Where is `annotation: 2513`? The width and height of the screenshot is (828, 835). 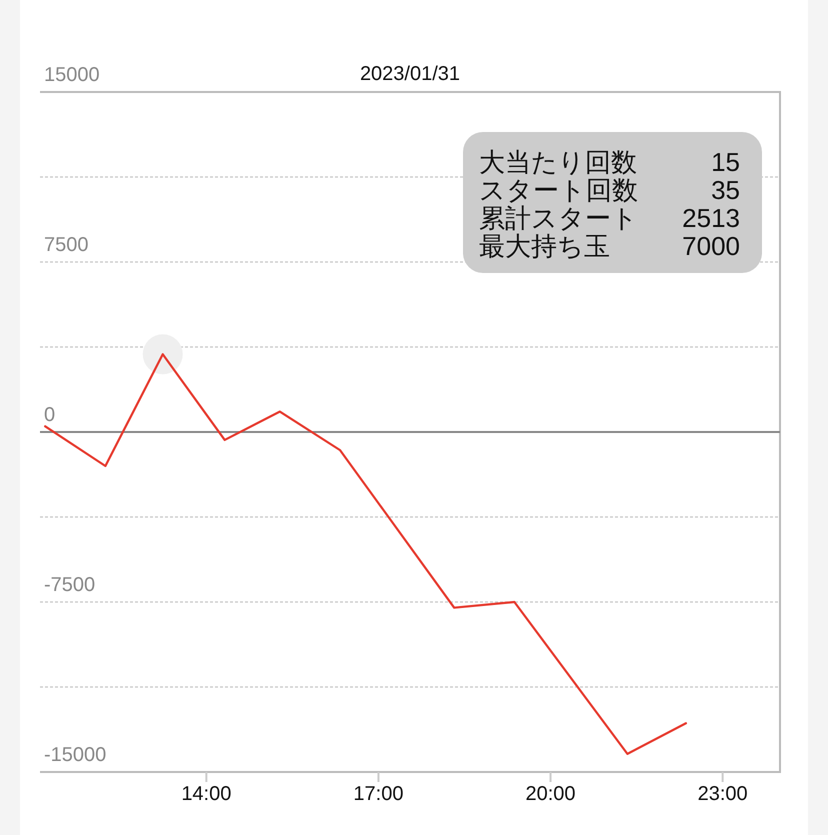
annotation: 2513 is located at coordinates (711, 218).